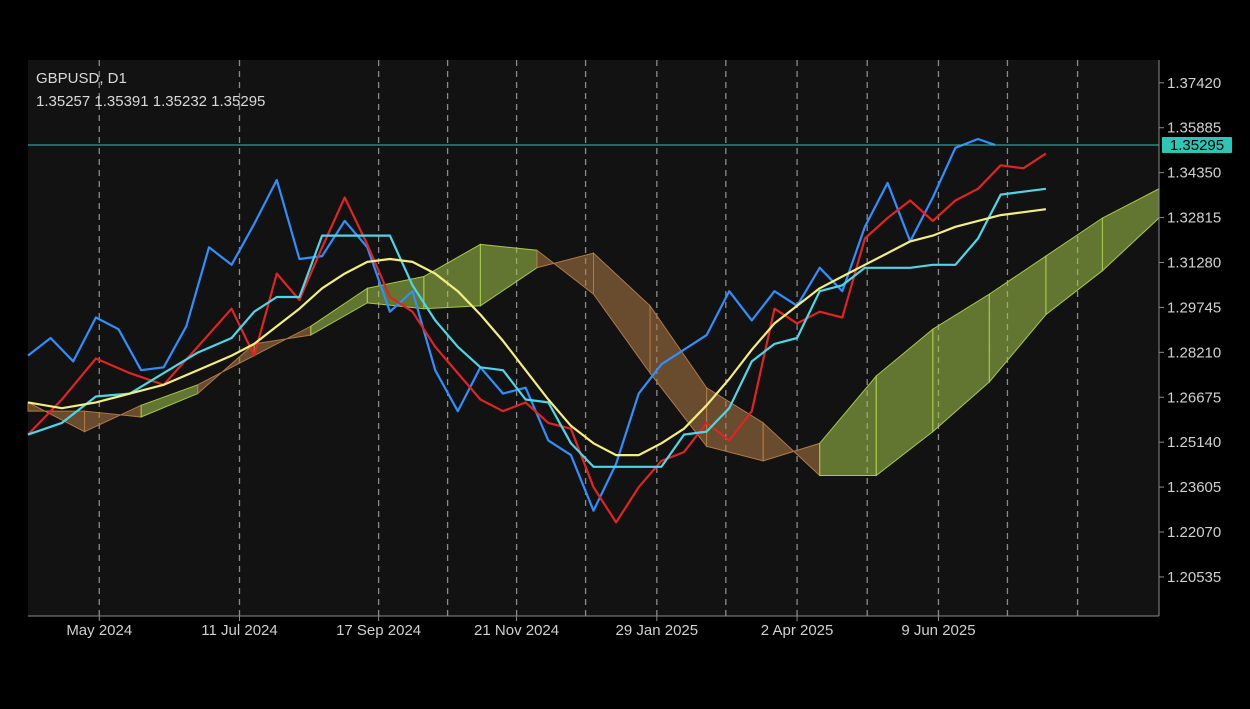  What do you see at coordinates (1194, 532) in the screenshot?
I see `y-tick-label-10: 1.22070` at bounding box center [1194, 532].